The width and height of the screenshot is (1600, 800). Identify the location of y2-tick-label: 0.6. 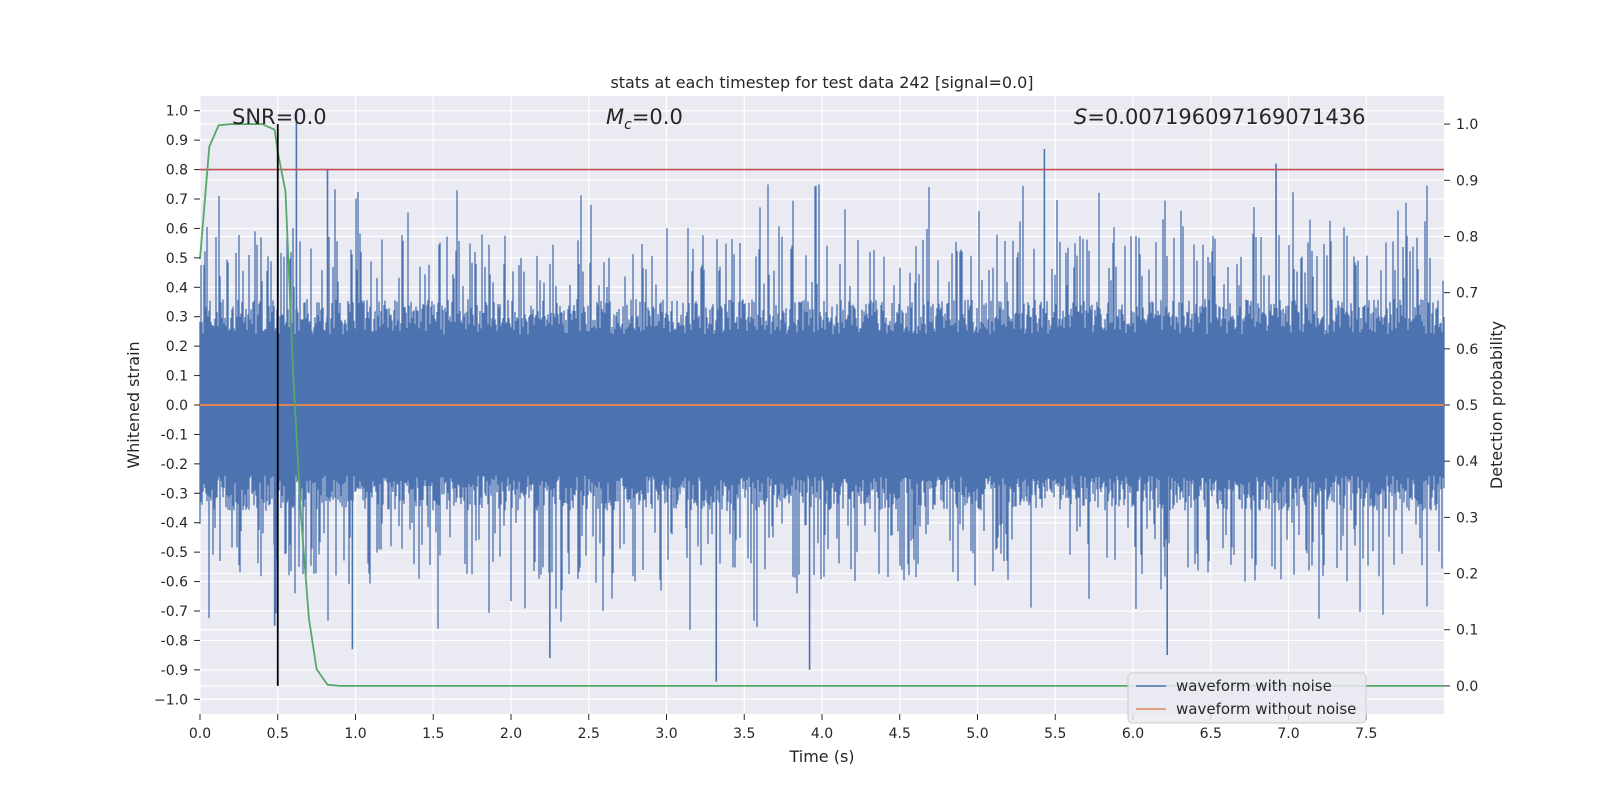
(1467, 350).